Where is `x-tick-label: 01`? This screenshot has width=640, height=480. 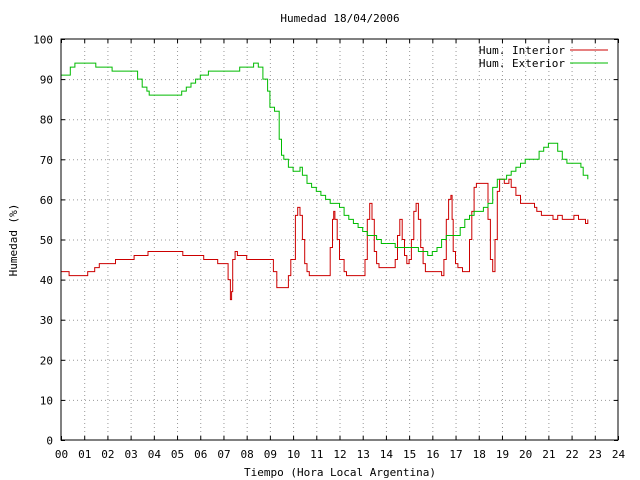 x-tick-label: 01 is located at coordinates (84, 454).